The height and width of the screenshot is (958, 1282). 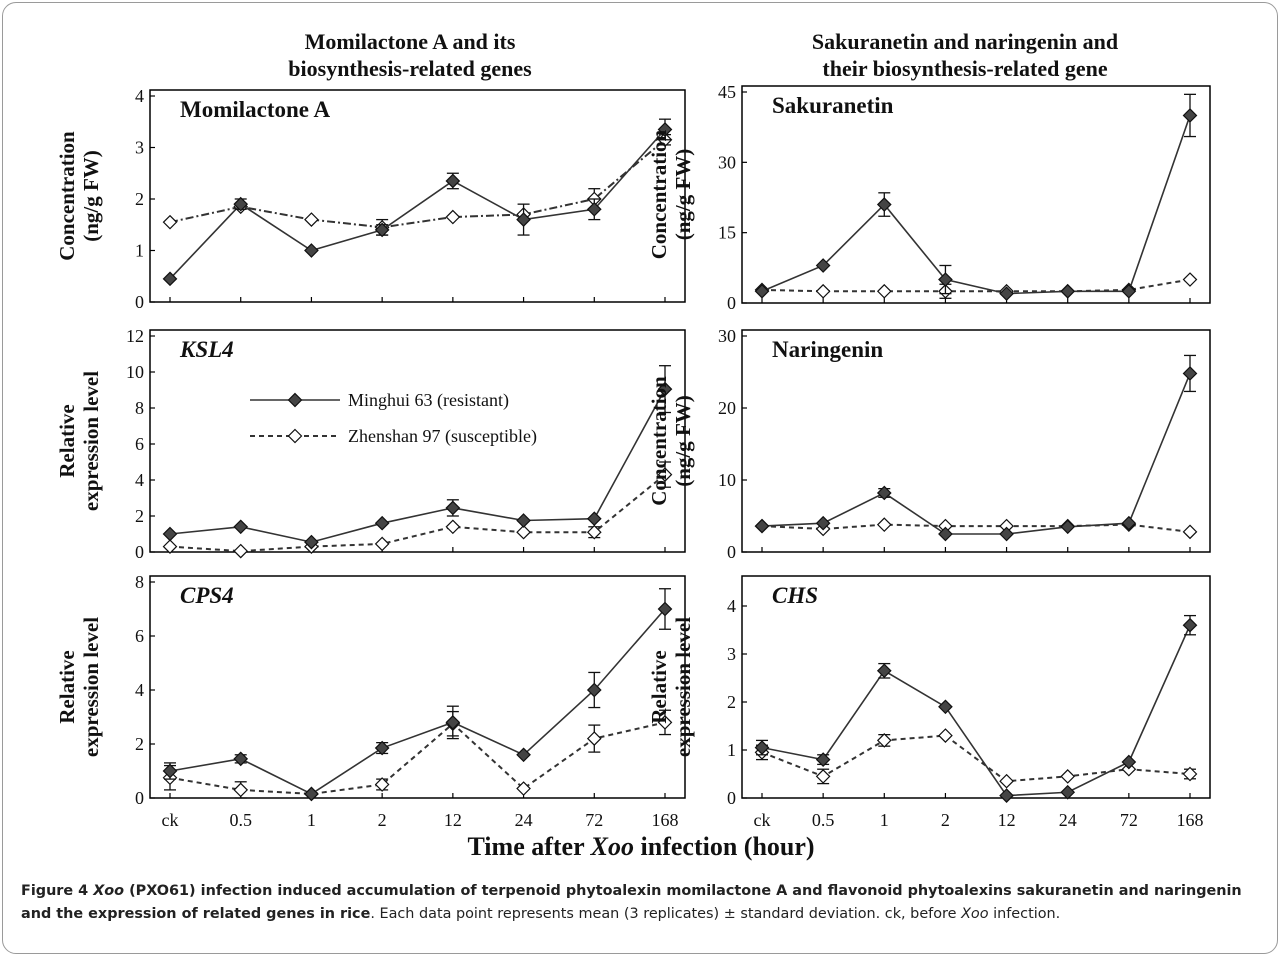 I want to click on chart-title: CPS4, so click(x=207, y=595).